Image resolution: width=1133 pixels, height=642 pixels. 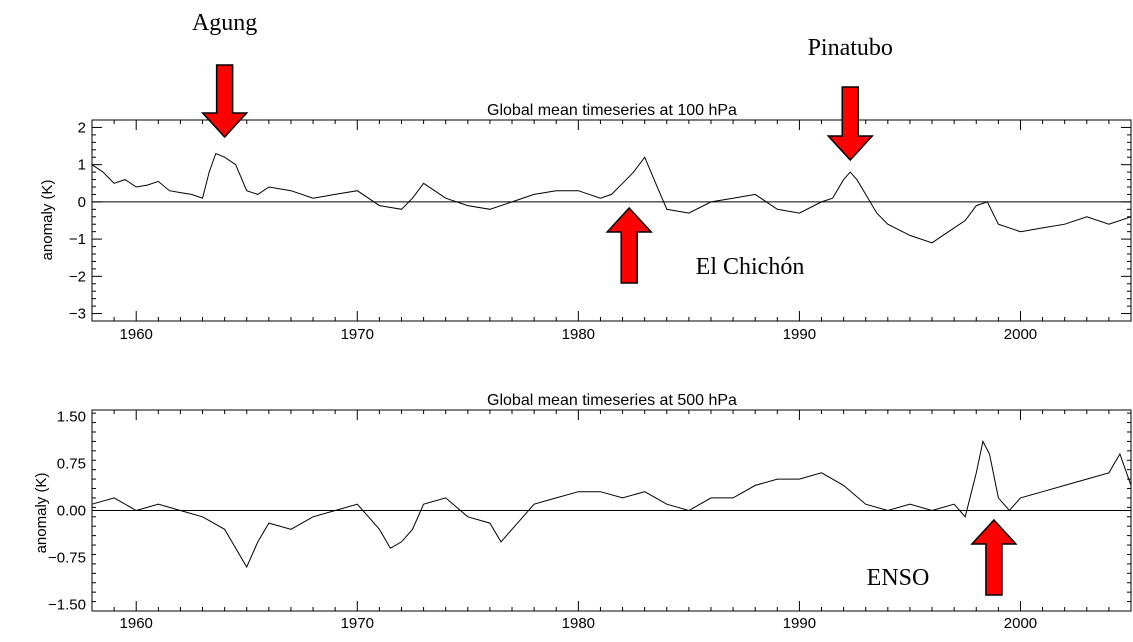 What do you see at coordinates (612, 110) in the screenshot?
I see `chart-title-100hpa: Global mean timeseries at 100 hPa` at bounding box center [612, 110].